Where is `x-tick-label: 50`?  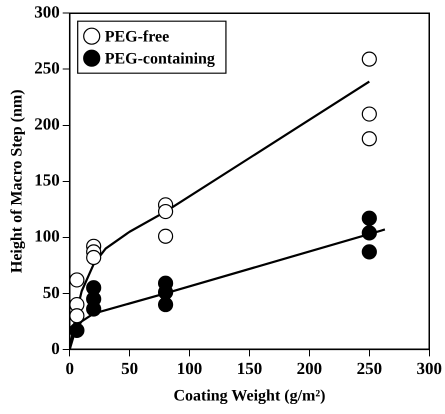
x-tick-label: 50 is located at coordinates (129, 368).